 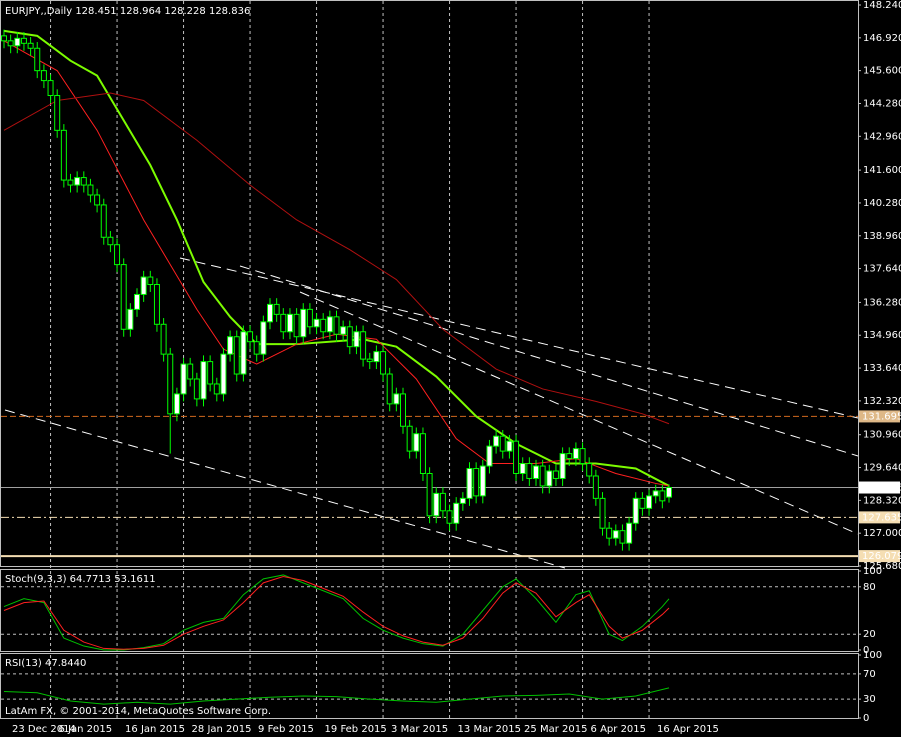 What do you see at coordinates (356, 729) in the screenshot?
I see `x-tick-label: 19 Feb 2015` at bounding box center [356, 729].